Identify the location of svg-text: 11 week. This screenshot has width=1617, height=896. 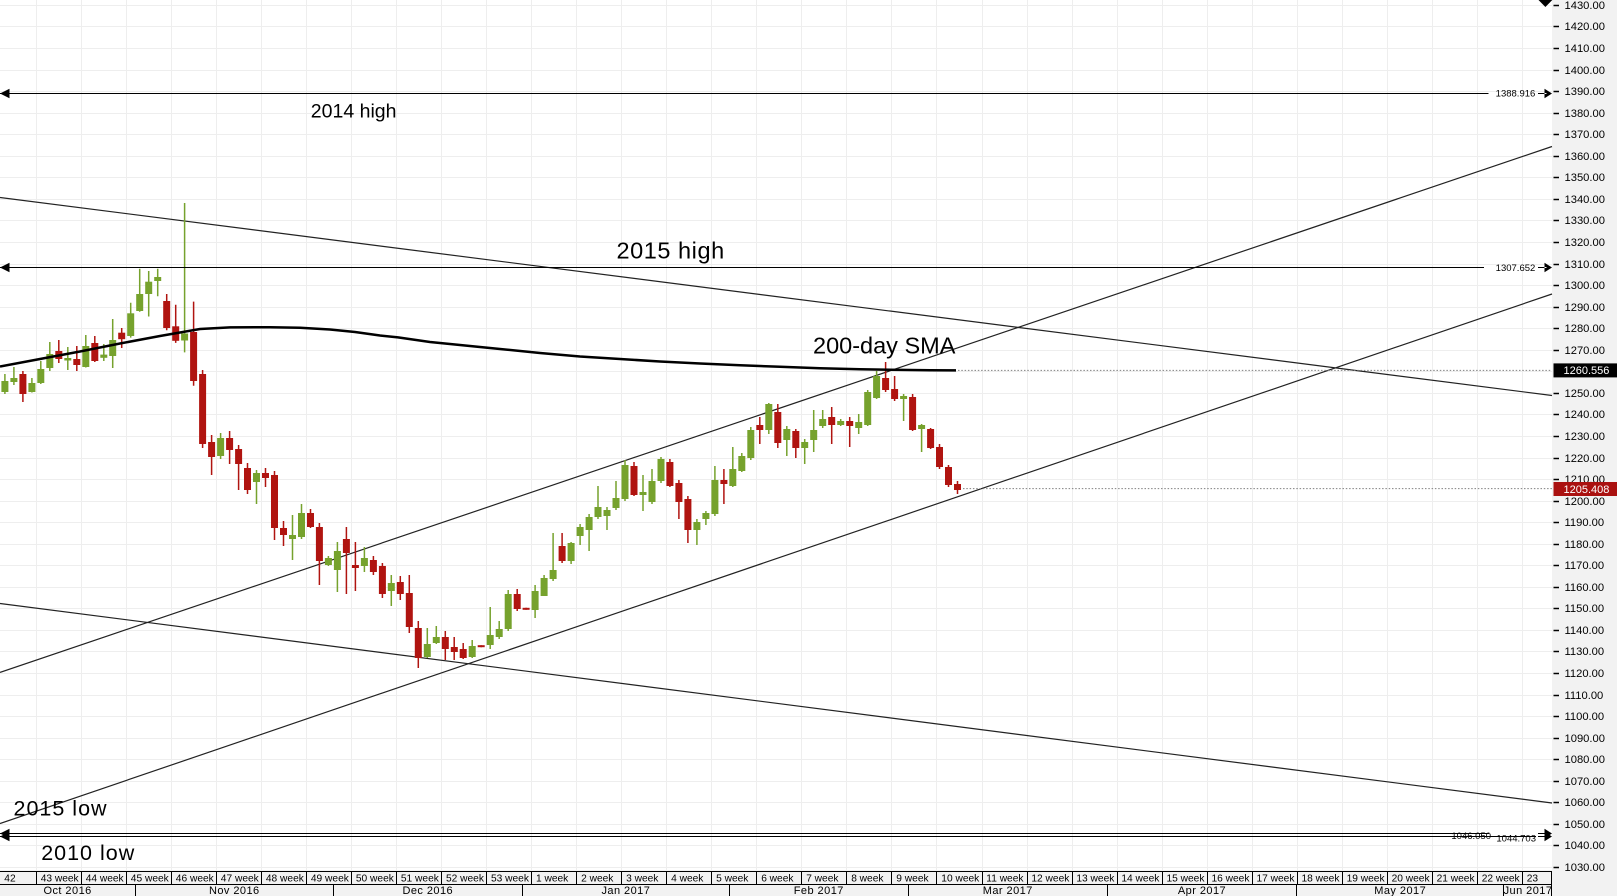
(1005, 878).